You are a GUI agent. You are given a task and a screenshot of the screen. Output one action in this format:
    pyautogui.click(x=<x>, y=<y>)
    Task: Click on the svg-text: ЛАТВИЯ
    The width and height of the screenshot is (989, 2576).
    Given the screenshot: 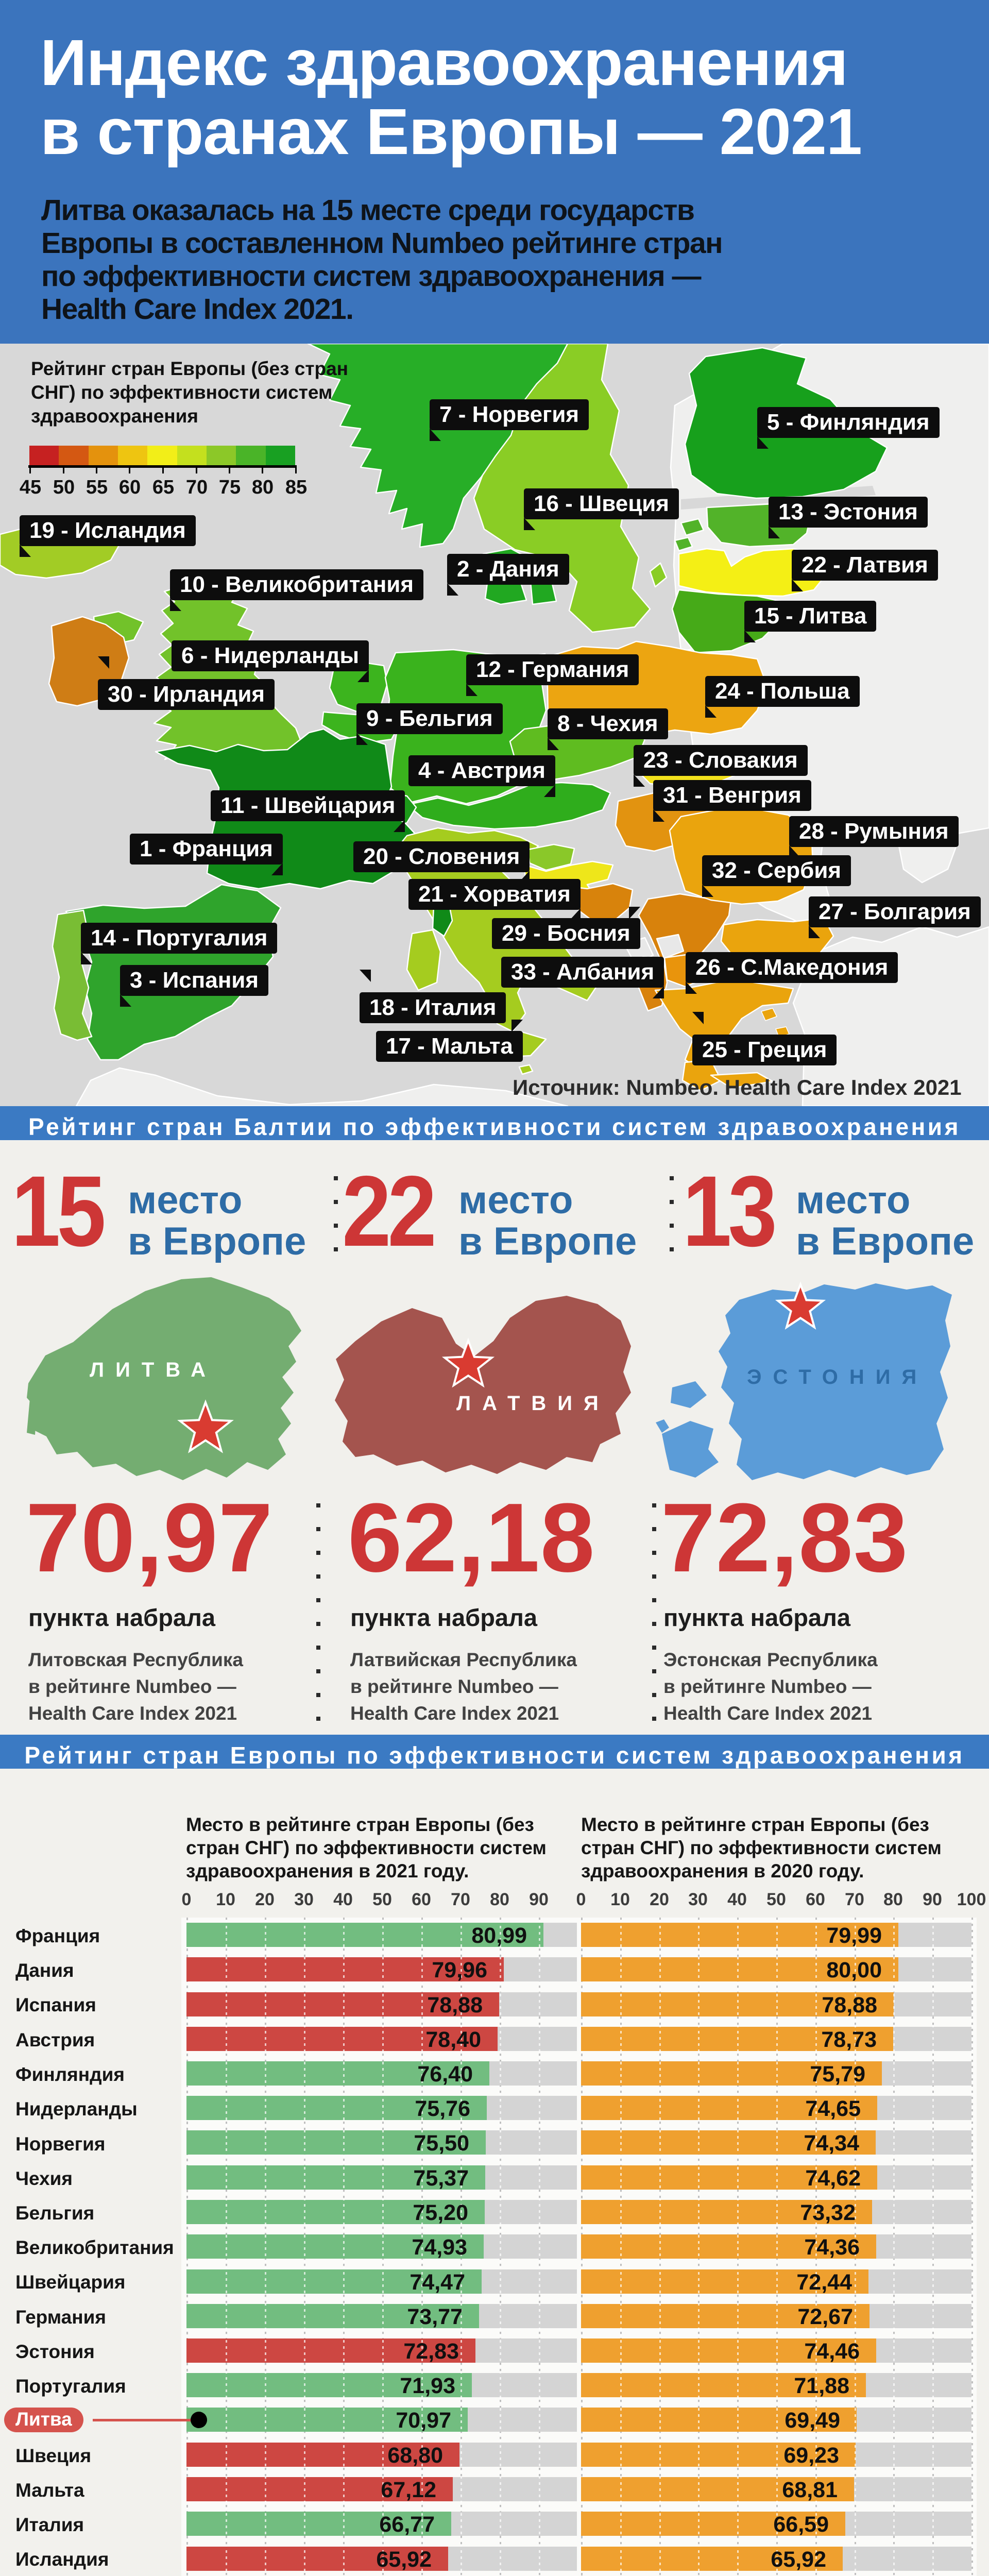 What is the action you would take?
    pyautogui.click(x=533, y=1403)
    